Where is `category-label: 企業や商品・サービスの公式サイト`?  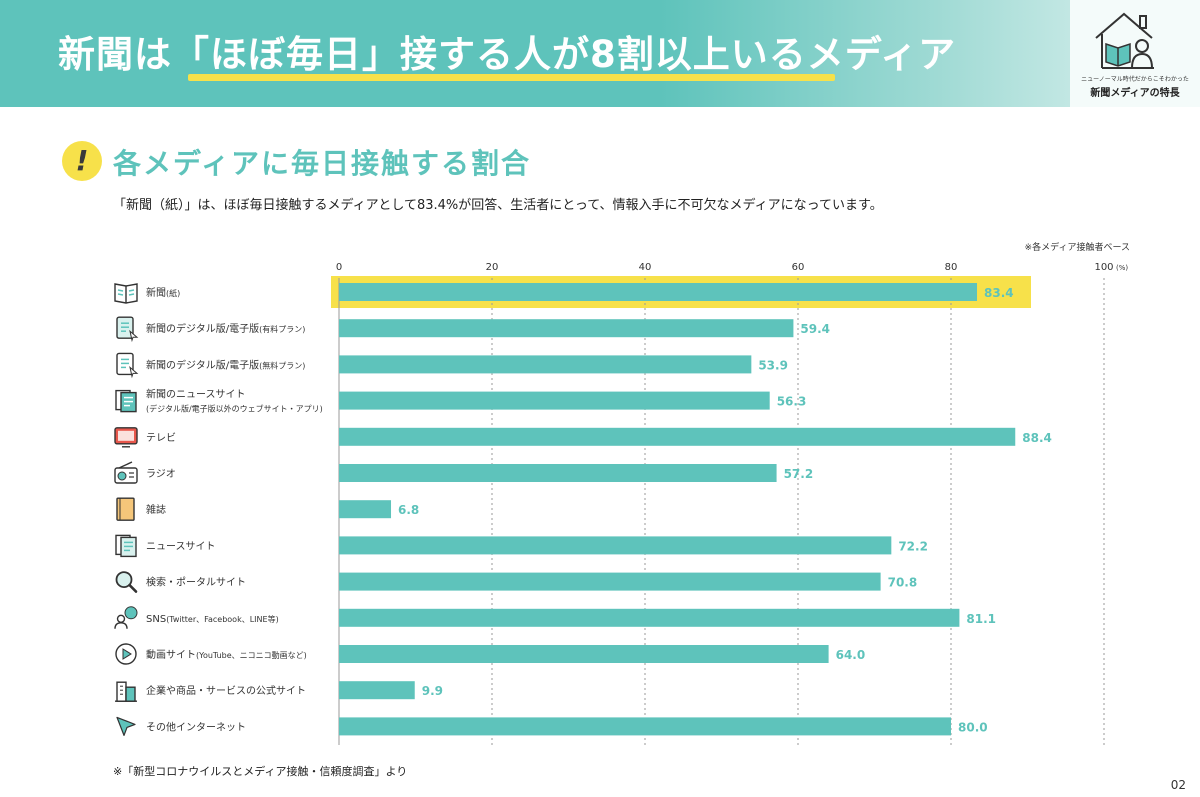 category-label: 企業や商品・サービスの公式サイト is located at coordinates (226, 690).